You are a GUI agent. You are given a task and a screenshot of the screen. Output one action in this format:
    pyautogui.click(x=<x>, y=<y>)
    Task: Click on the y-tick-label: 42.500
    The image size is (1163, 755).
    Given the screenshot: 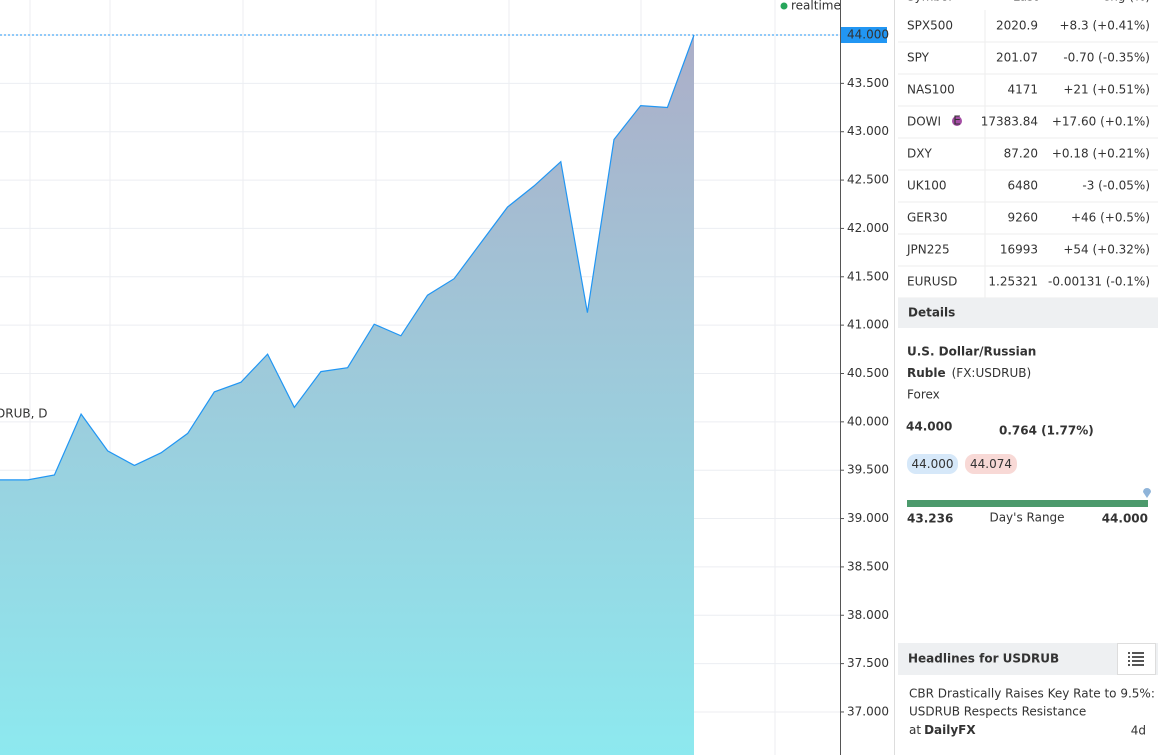 What is the action you would take?
    pyautogui.click(x=868, y=180)
    